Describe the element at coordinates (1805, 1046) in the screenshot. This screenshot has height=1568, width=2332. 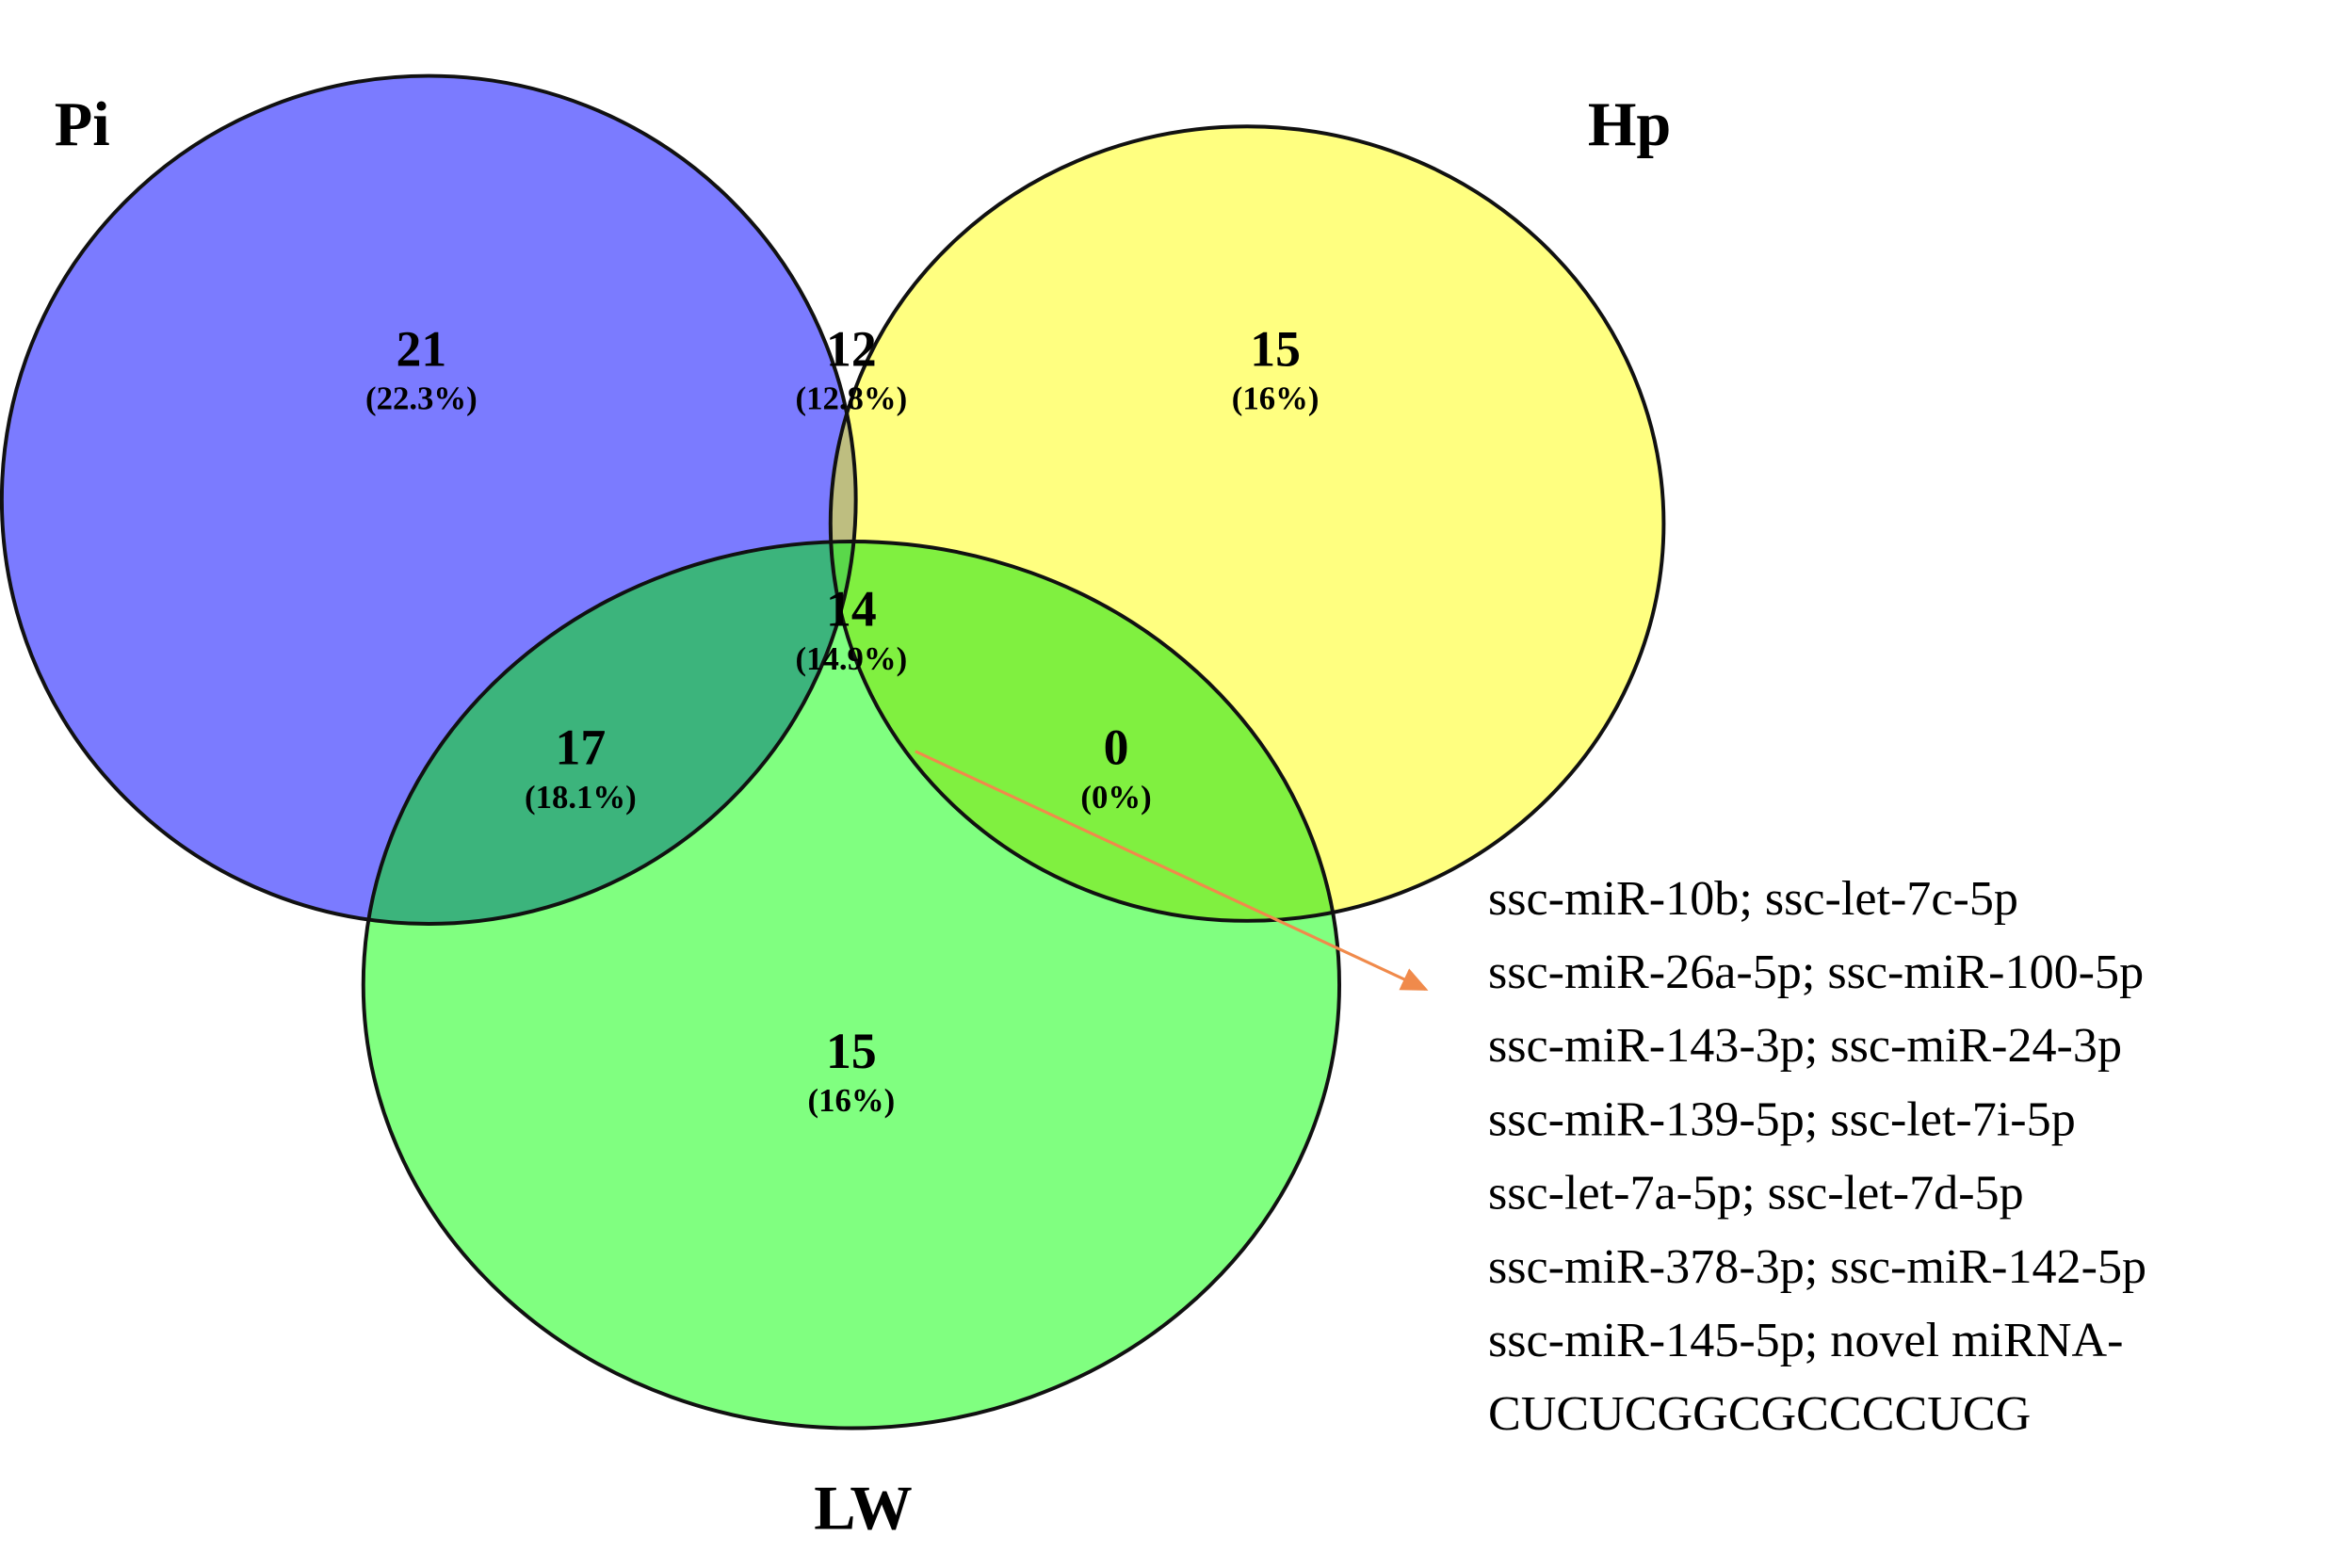
I see `mirna-list-line: ssc-miR-143-3p; ssc-miR-24-3p` at that location.